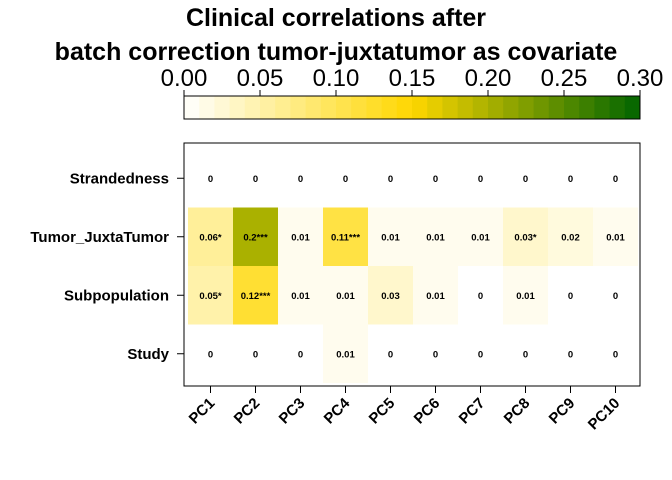  What do you see at coordinates (390, 296) in the screenshot?
I see `cell-value-label: 0.03` at bounding box center [390, 296].